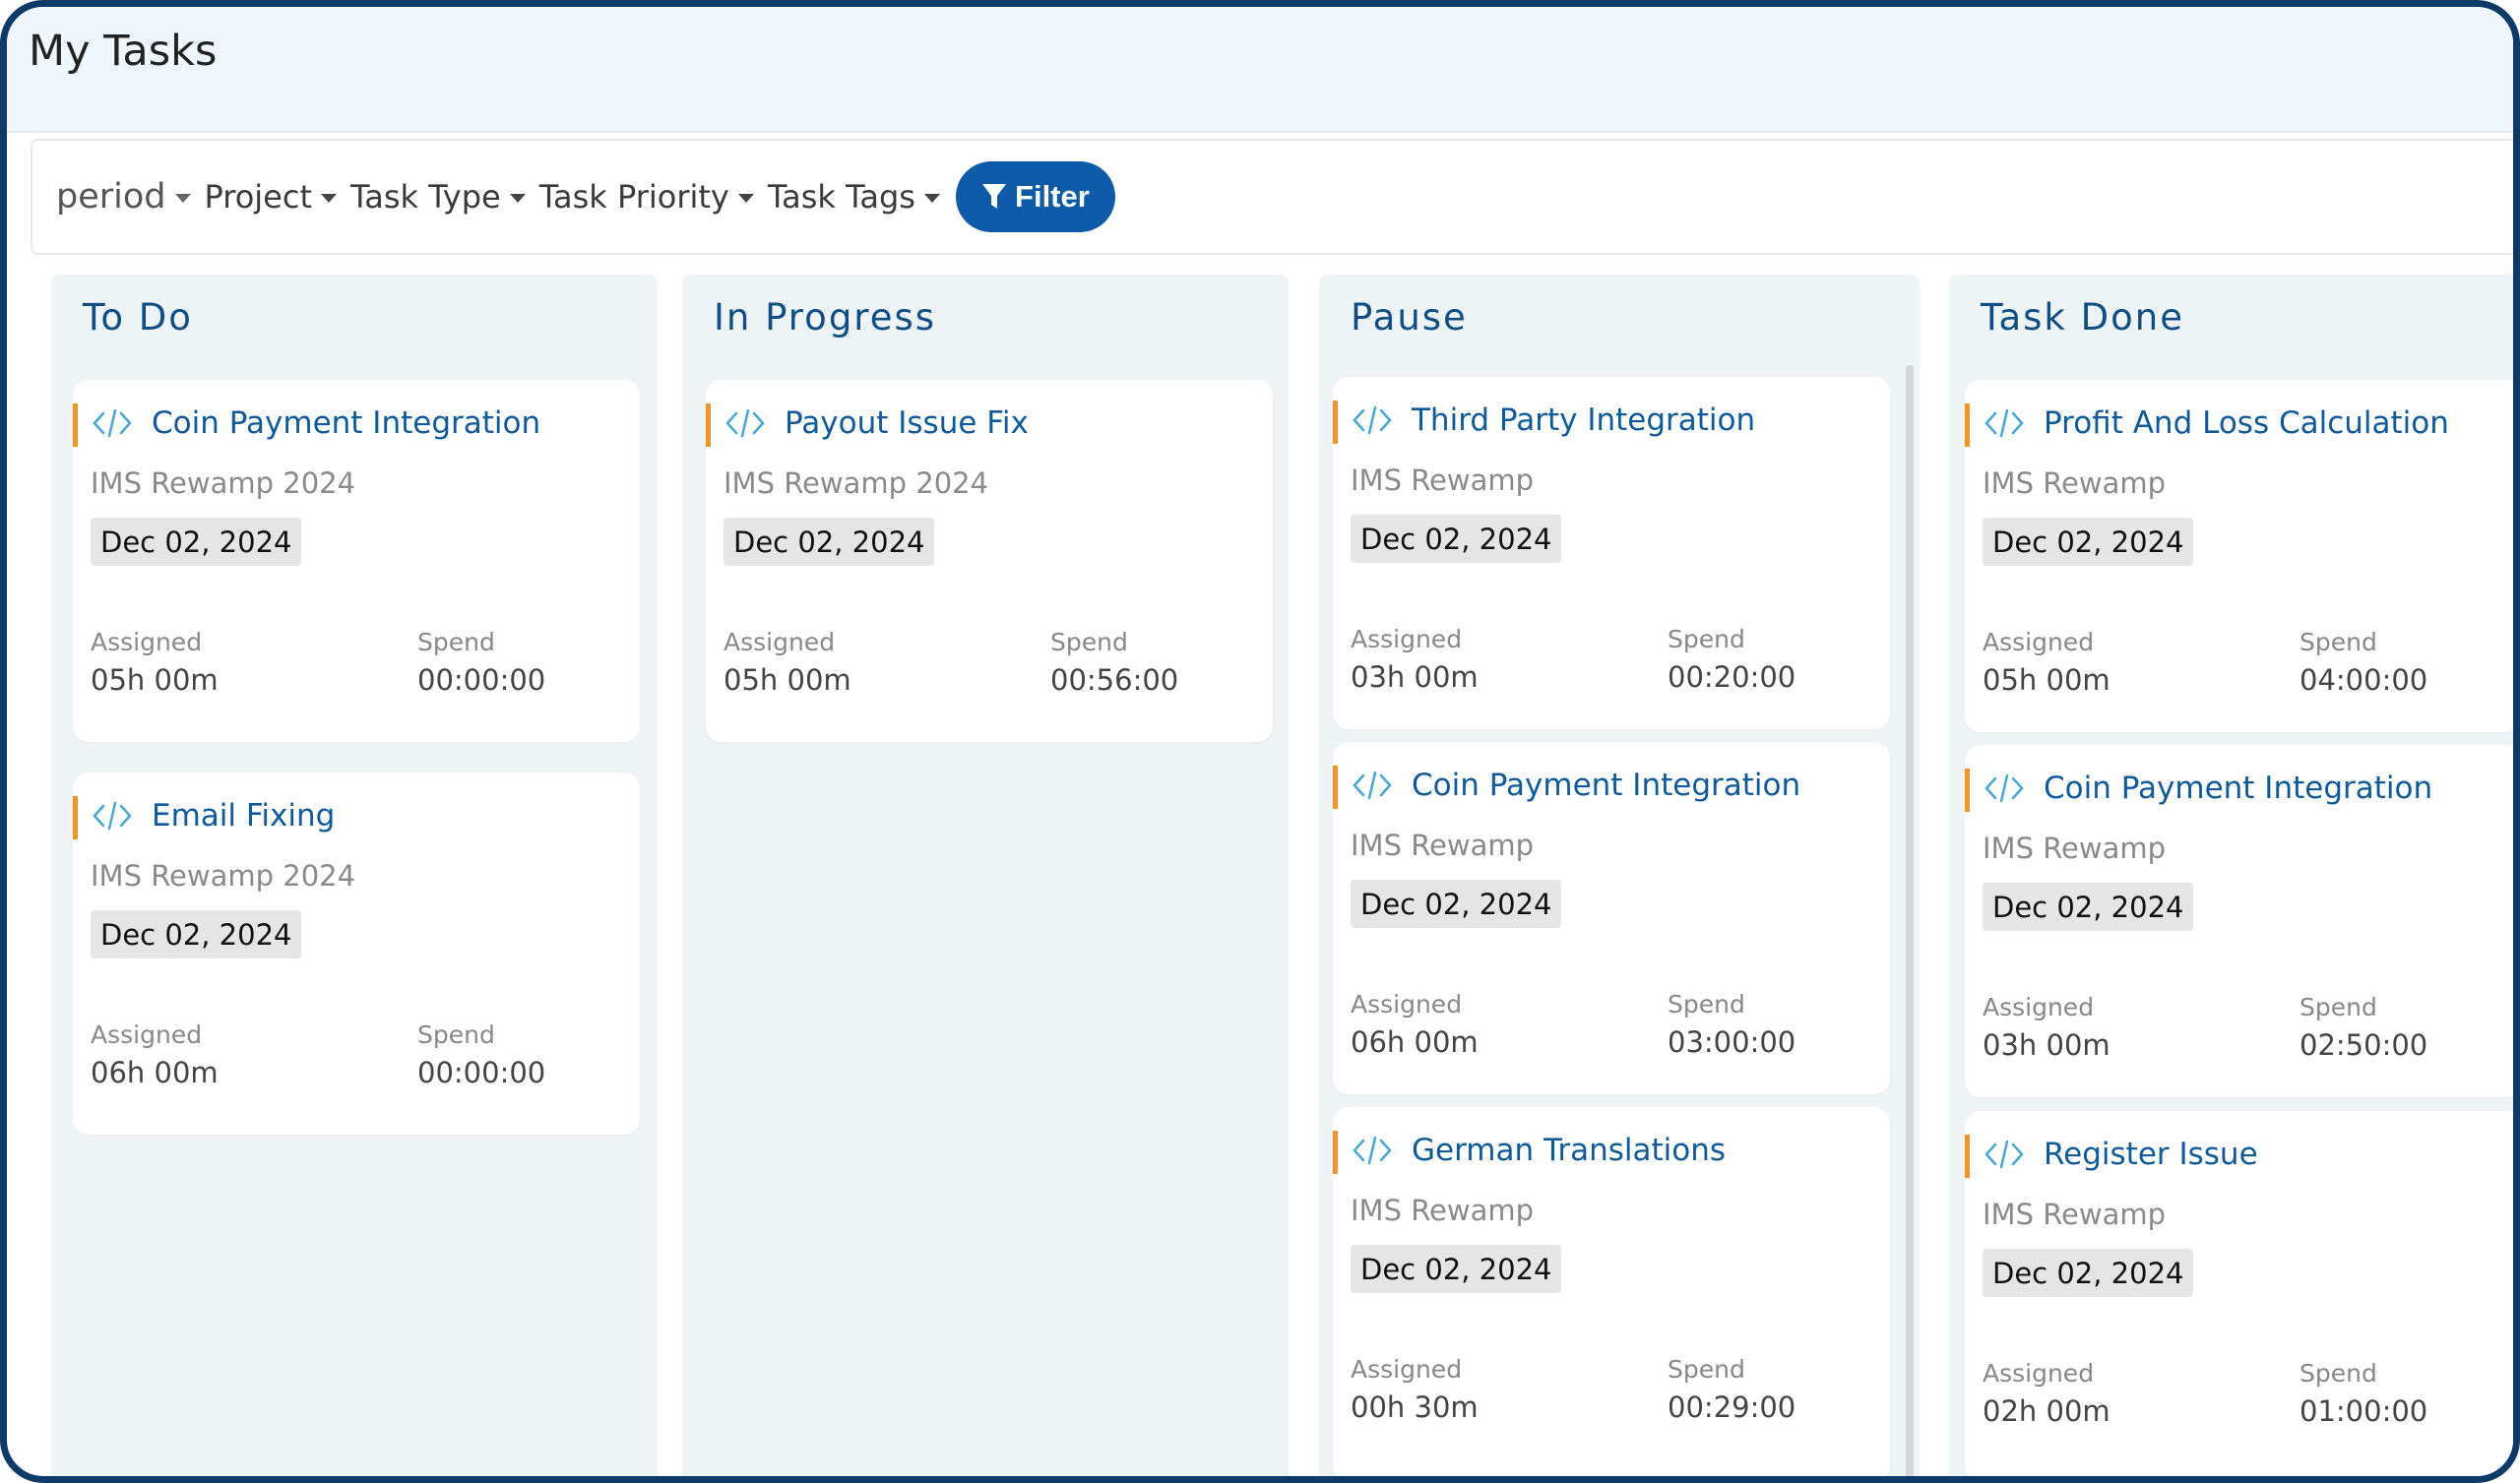 The width and height of the screenshot is (2520, 1483). I want to click on spend-value: 00:29:00, so click(1732, 1407).